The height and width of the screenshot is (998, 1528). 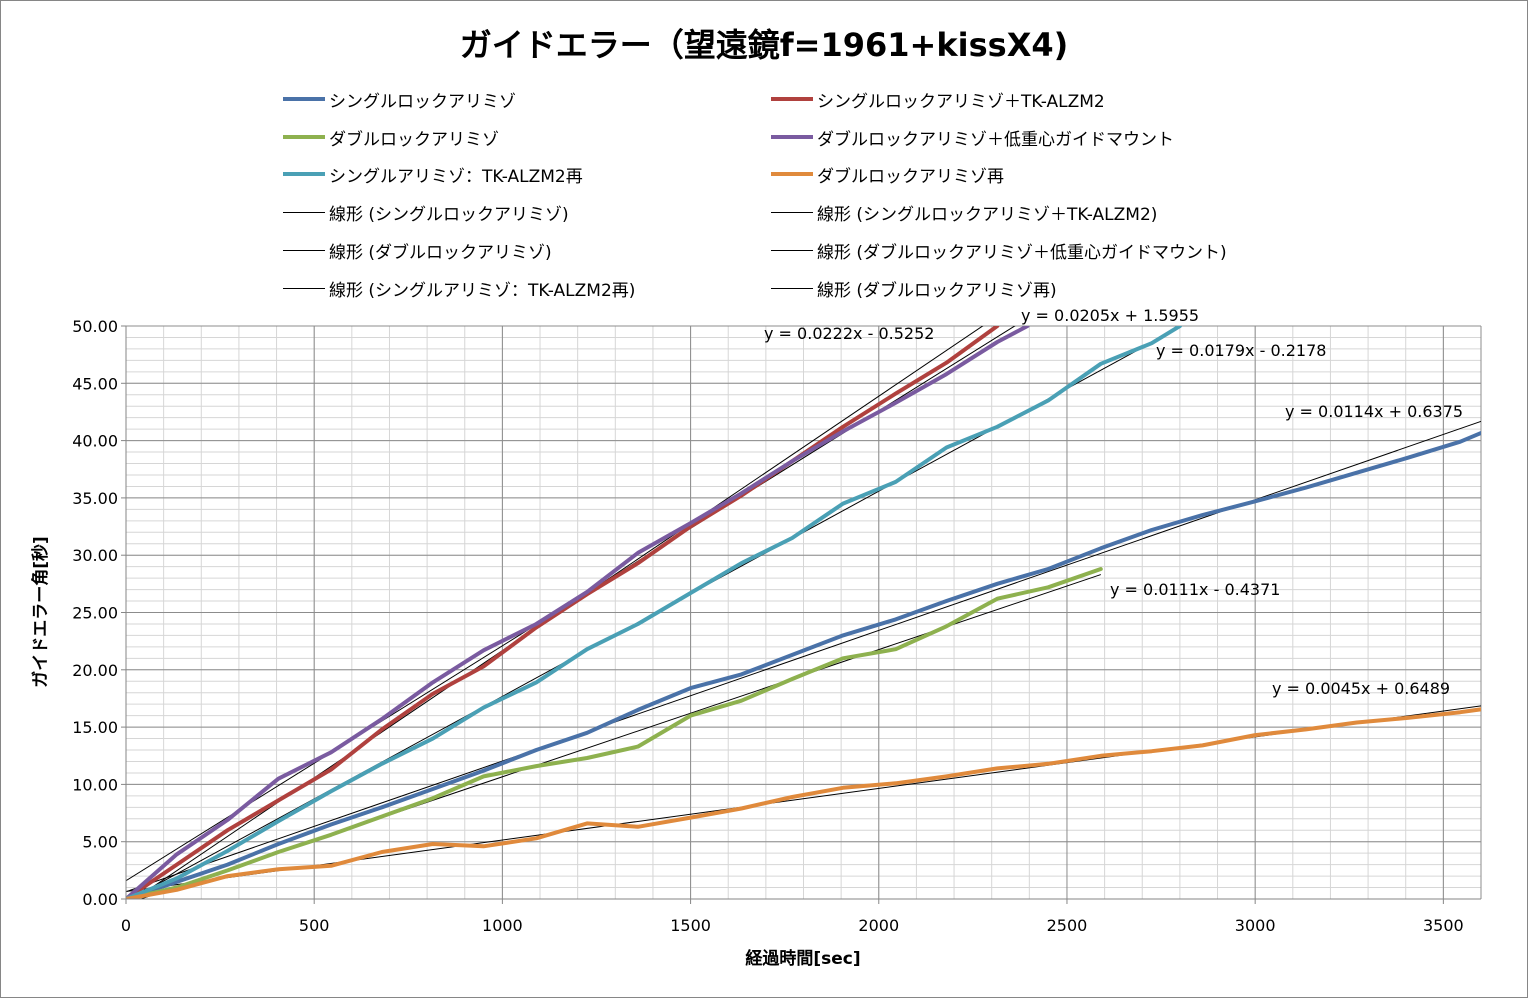 What do you see at coordinates (878, 925) in the screenshot?
I see `x-tick-label: 2000` at bounding box center [878, 925].